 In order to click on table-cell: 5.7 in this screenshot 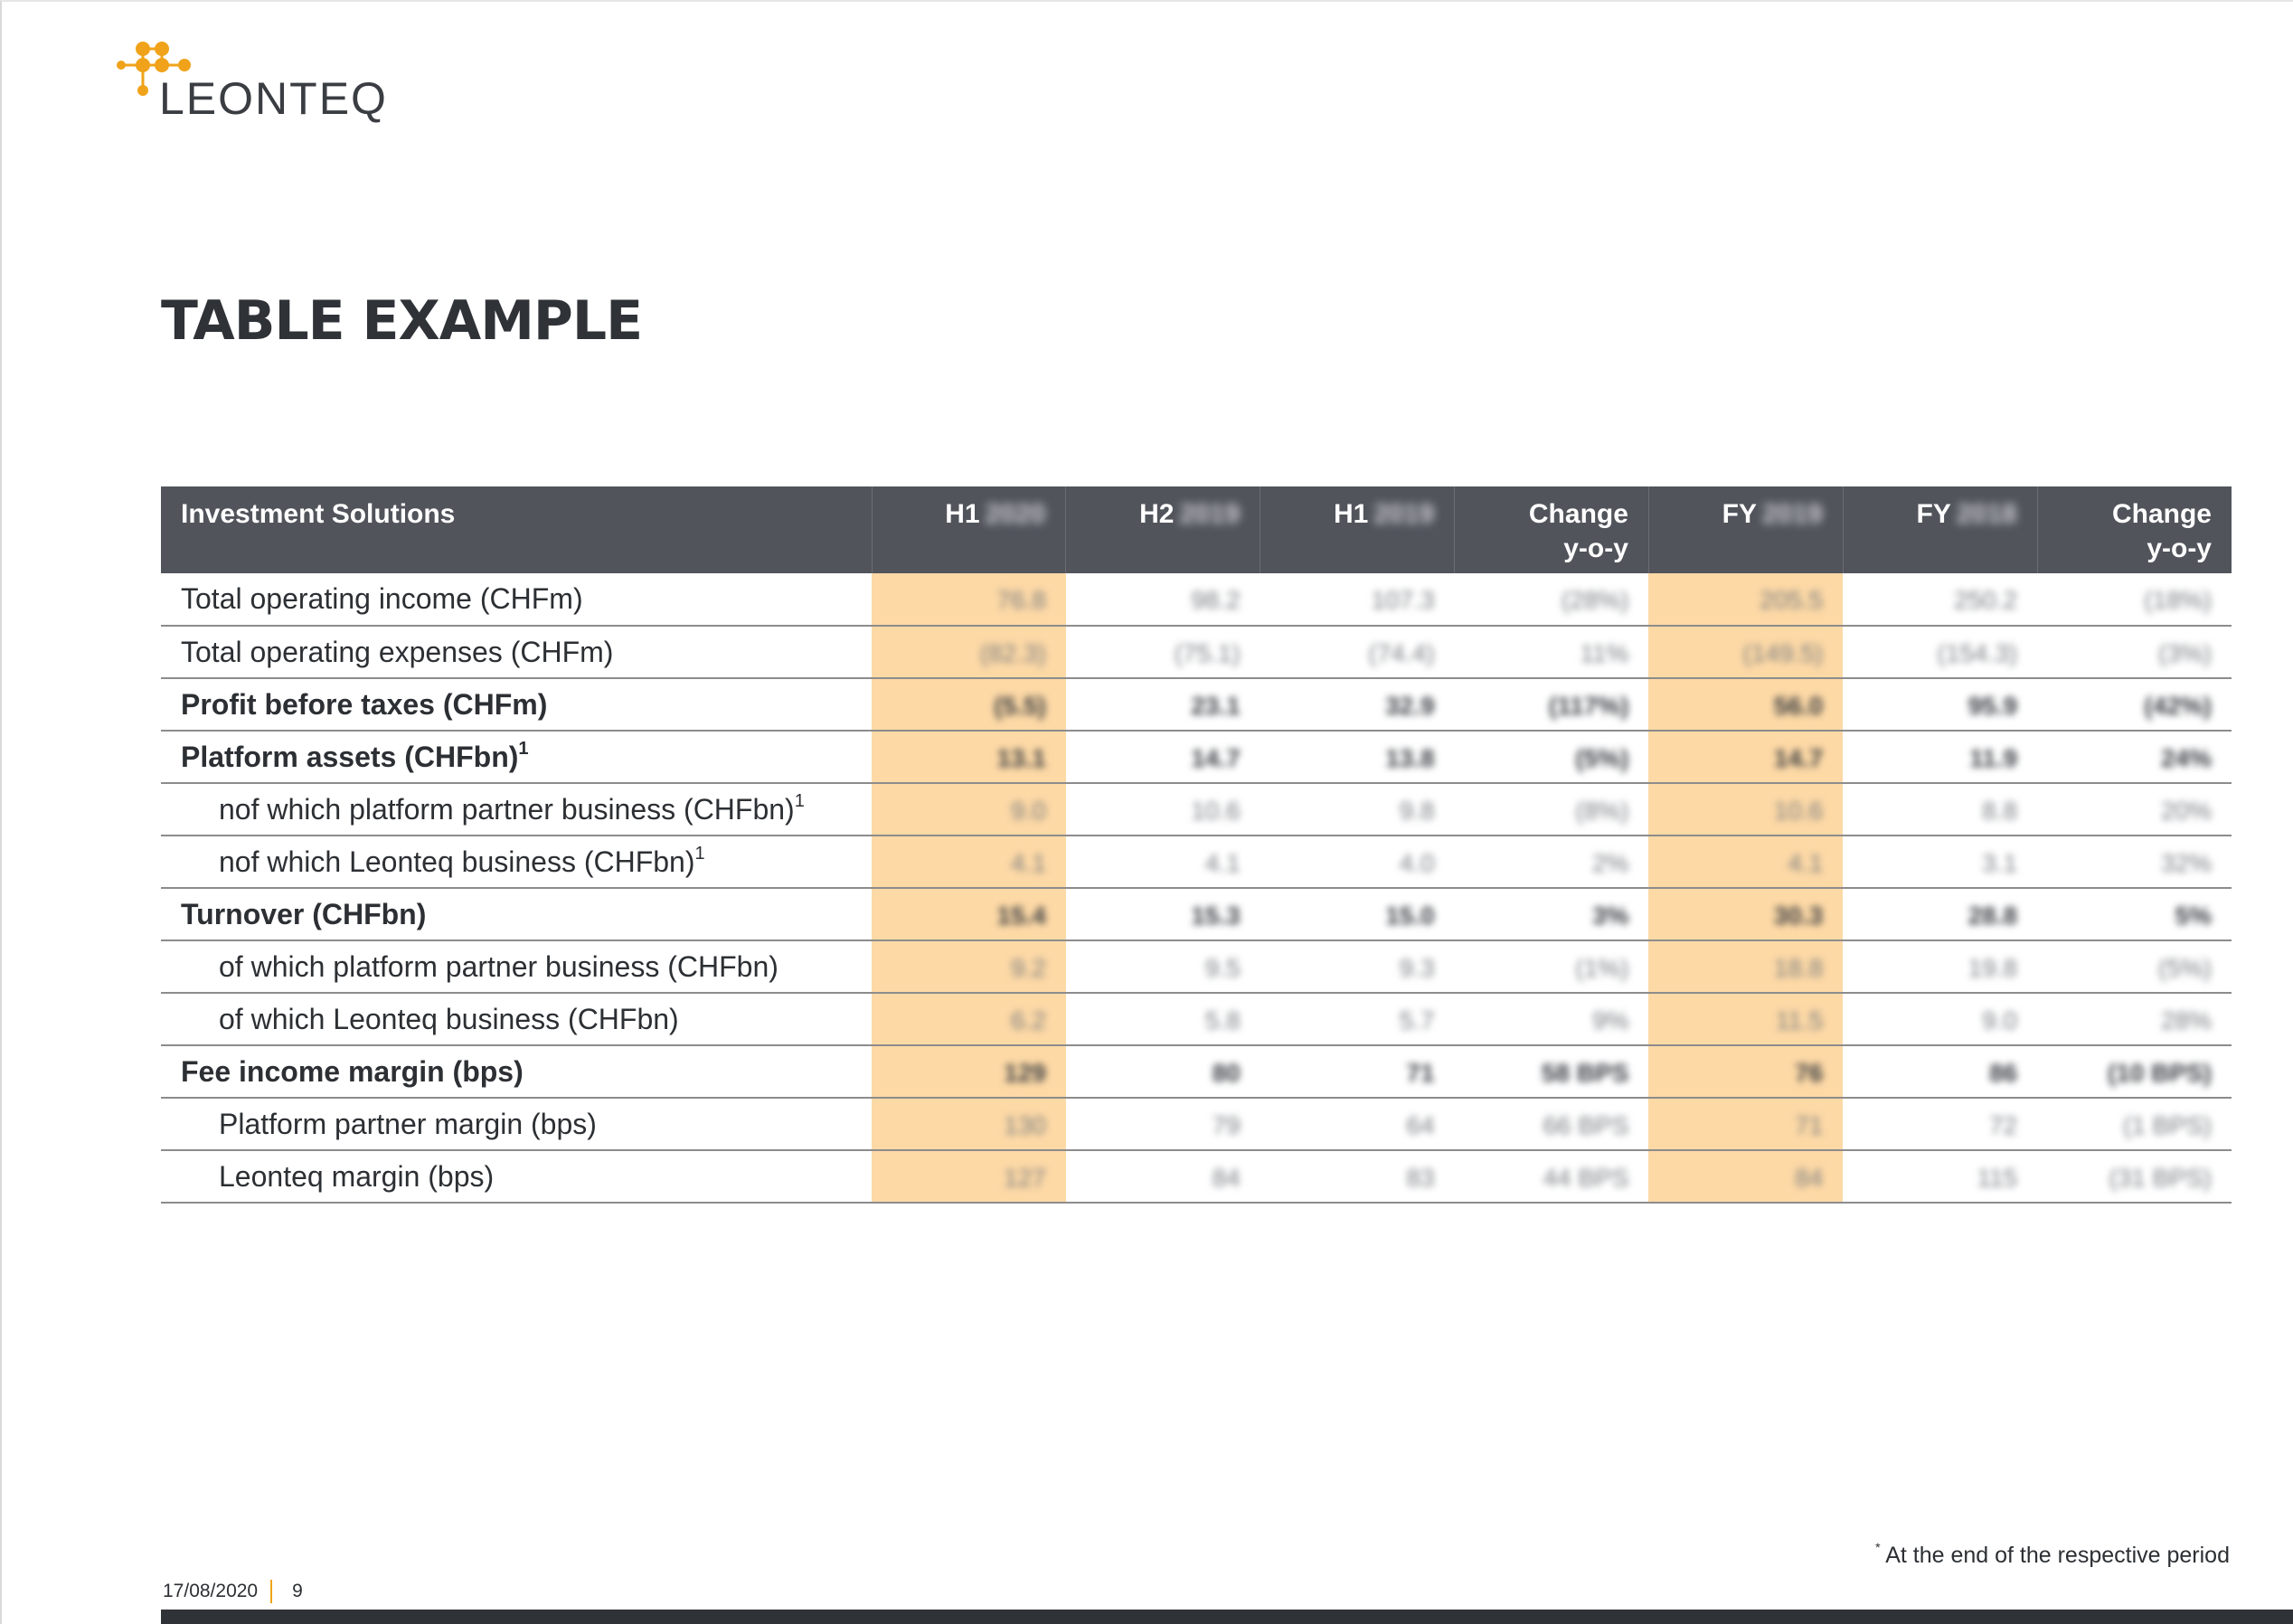, I will do `click(1358, 1020)`.